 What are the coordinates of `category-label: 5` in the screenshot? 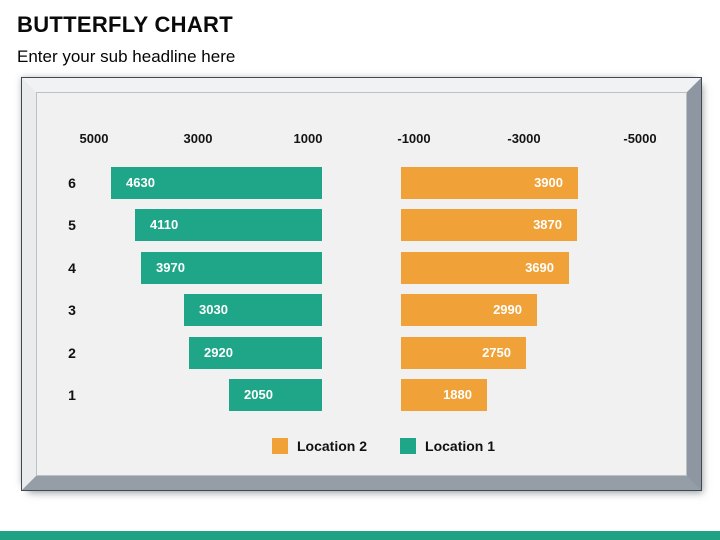 It's located at (72, 225).